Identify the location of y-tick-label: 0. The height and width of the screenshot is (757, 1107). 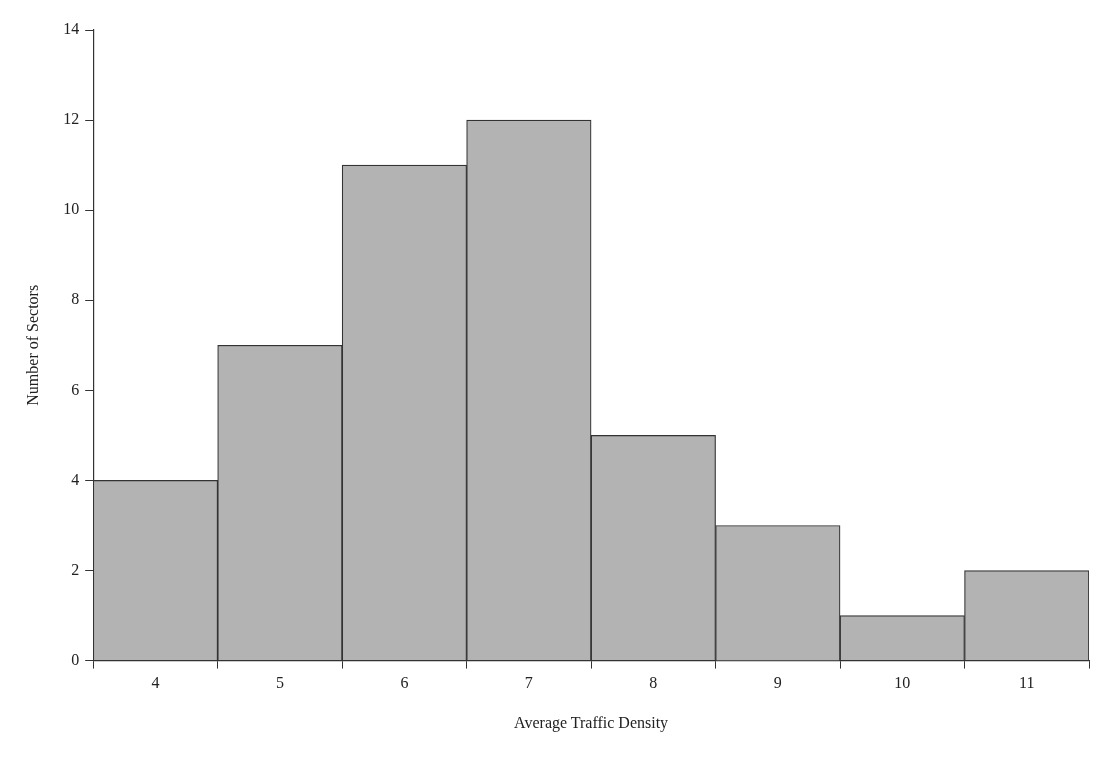
(75, 659).